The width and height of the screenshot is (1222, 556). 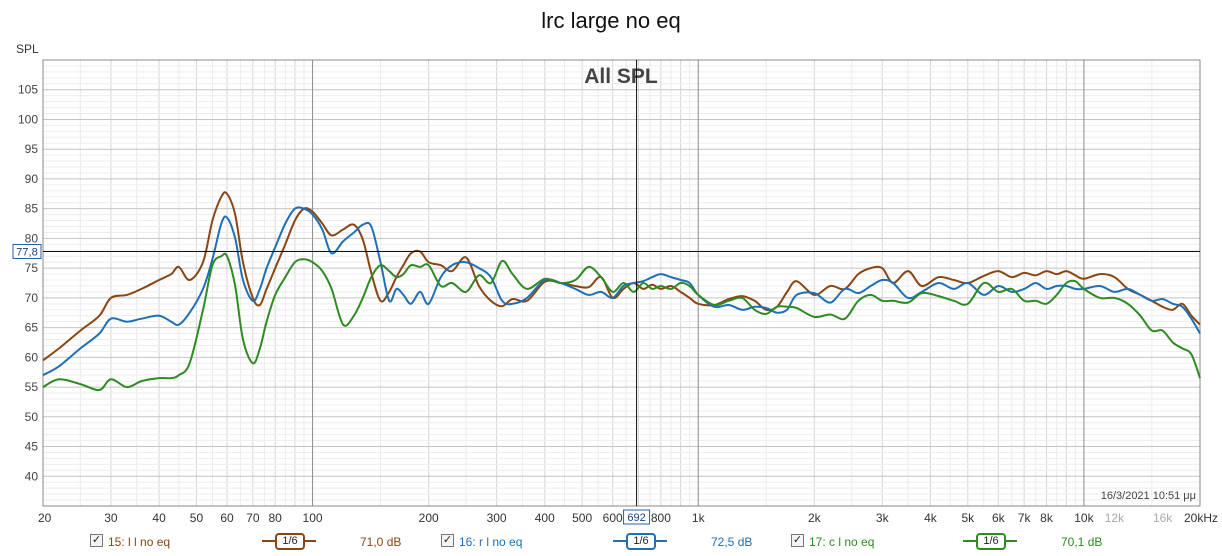 What do you see at coordinates (28, 90) in the screenshot?
I see `y-tick-label: 105` at bounding box center [28, 90].